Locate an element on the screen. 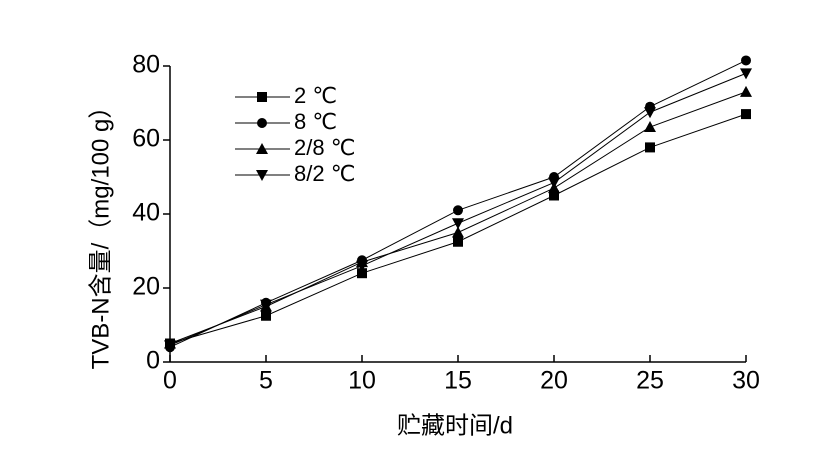  x-tick-label: 15 is located at coordinates (458, 381).